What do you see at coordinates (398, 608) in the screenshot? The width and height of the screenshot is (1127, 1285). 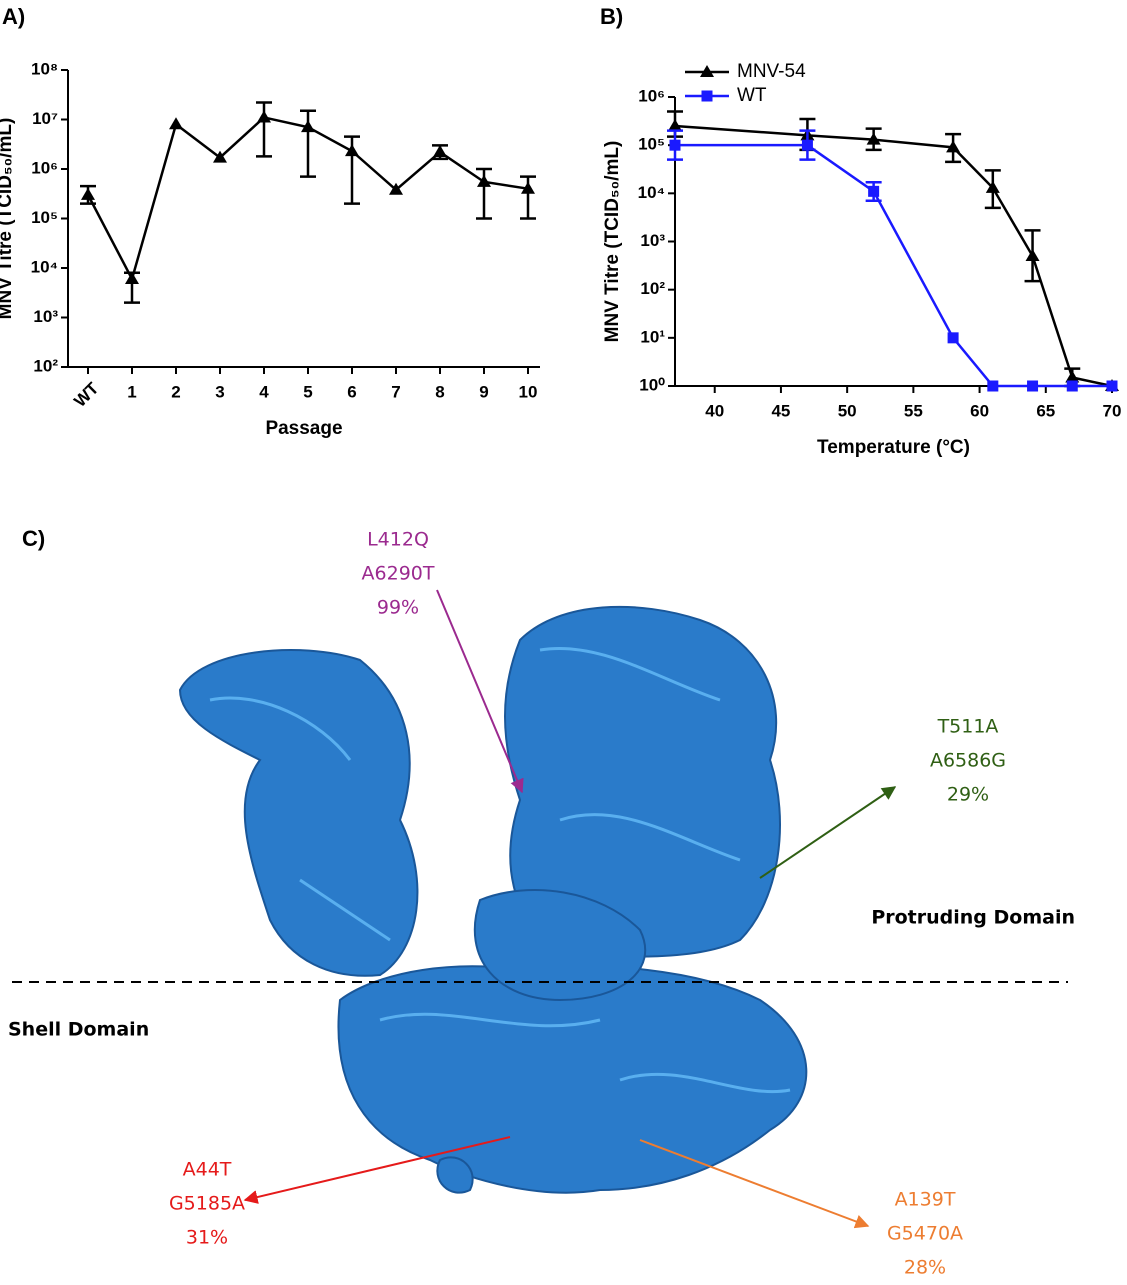 I see `mutation-label: 99%` at bounding box center [398, 608].